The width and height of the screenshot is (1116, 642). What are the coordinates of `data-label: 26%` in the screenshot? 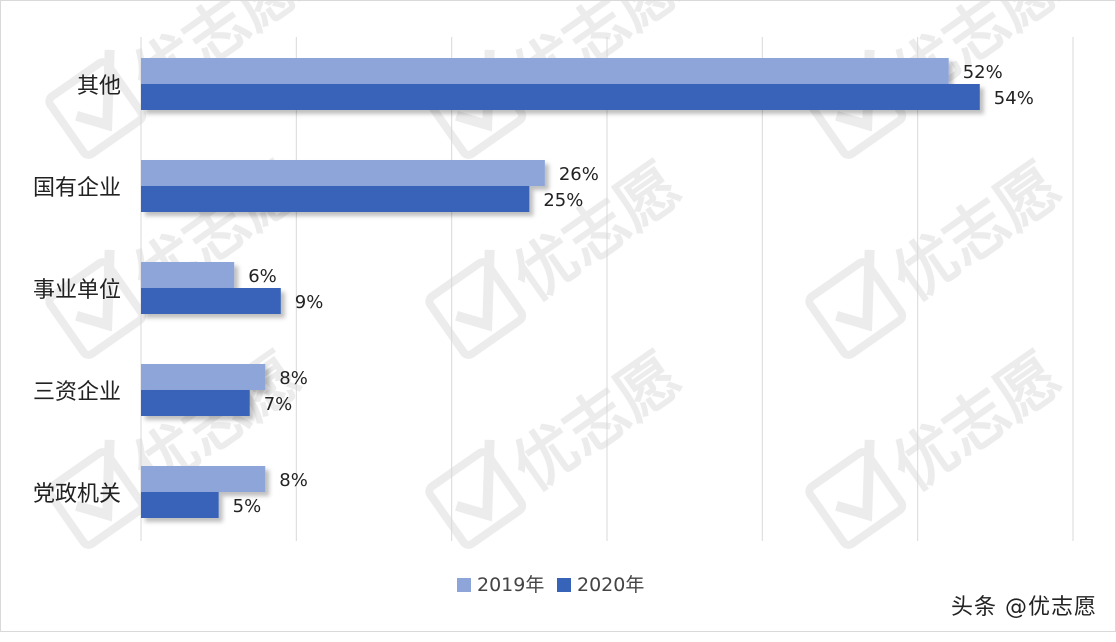 It's located at (579, 174).